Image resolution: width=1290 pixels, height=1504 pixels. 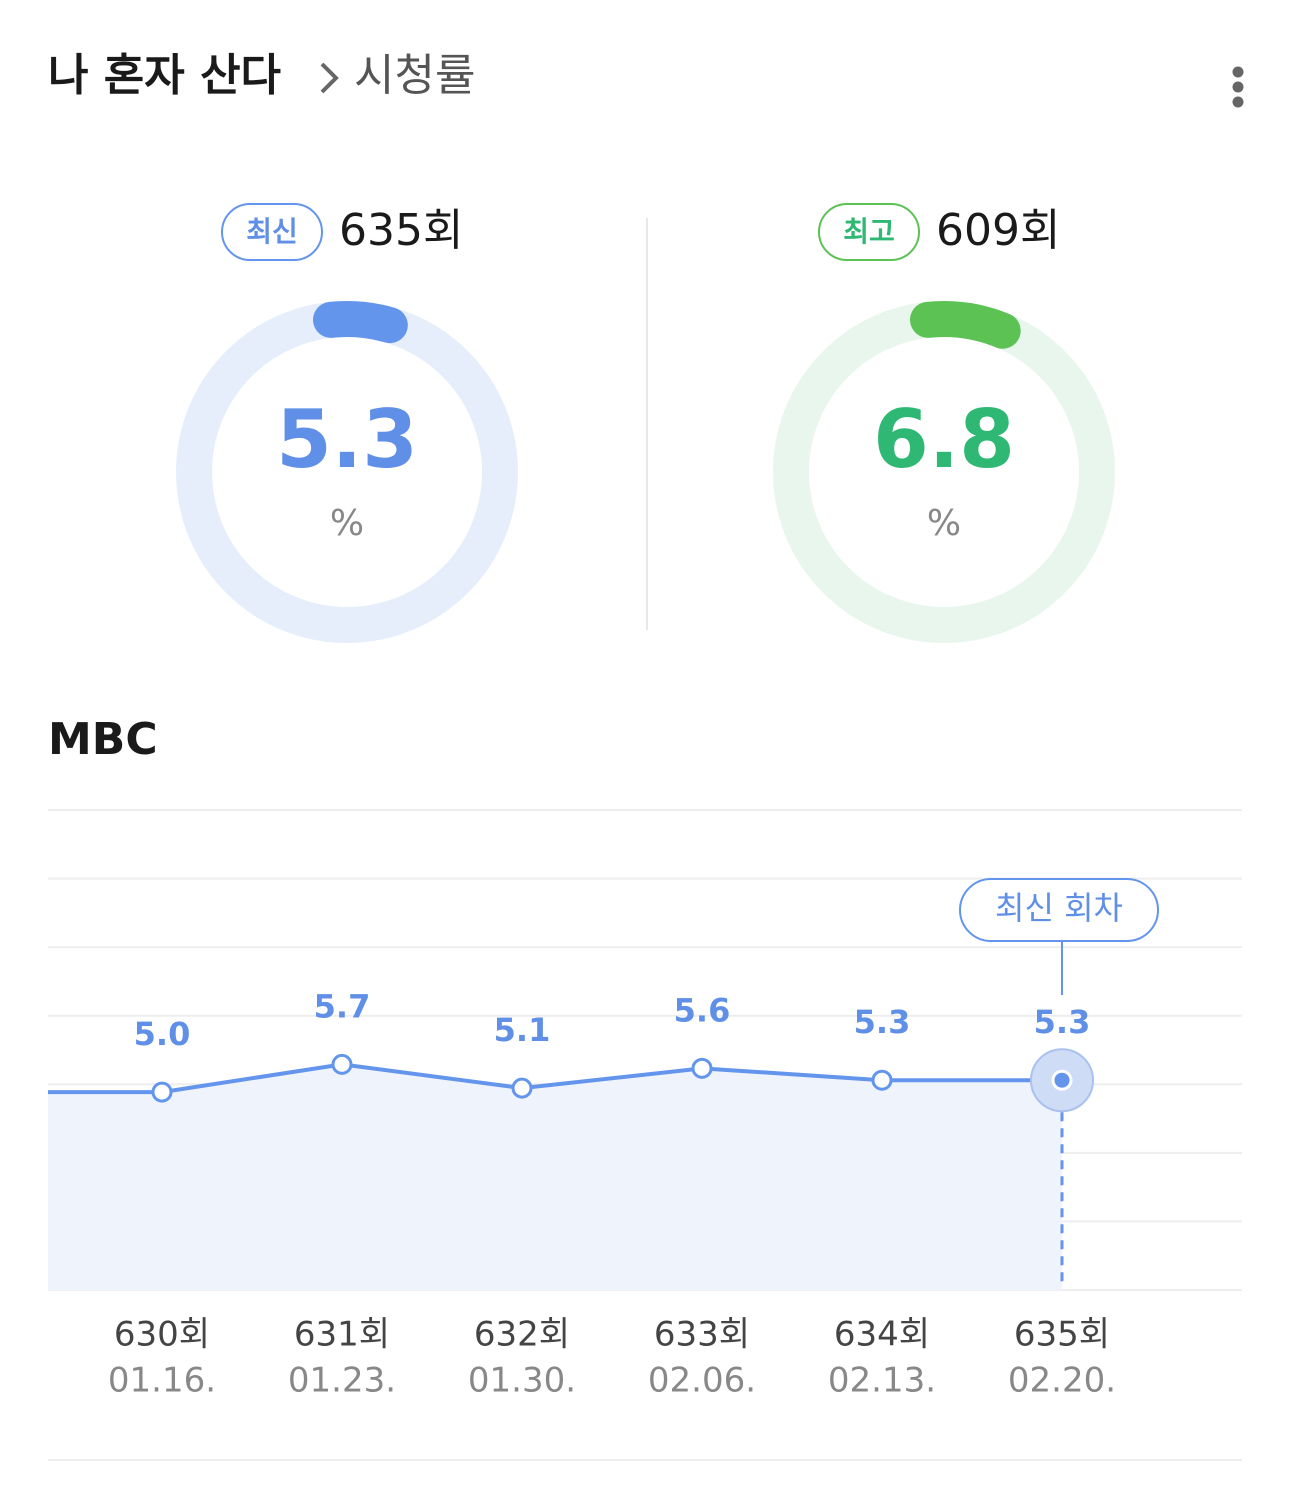 What do you see at coordinates (882, 1381) in the screenshot?
I see `x-date-label: 02.13.` at bounding box center [882, 1381].